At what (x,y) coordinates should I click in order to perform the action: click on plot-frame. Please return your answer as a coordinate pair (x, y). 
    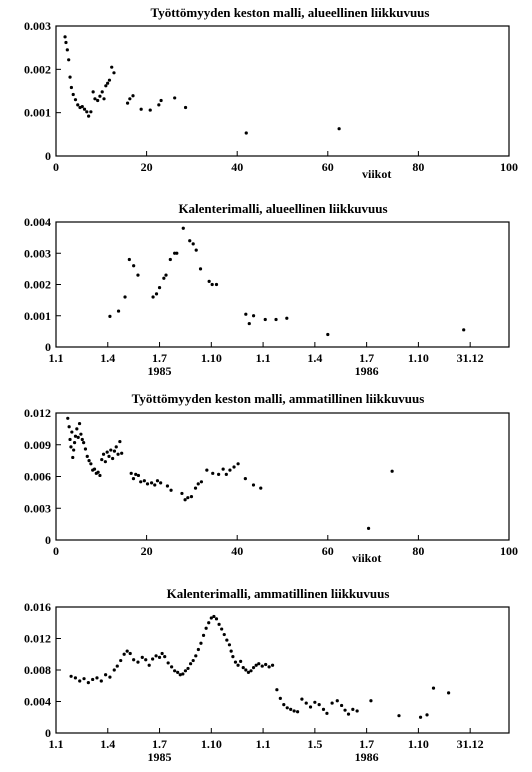
    Looking at the image, I should click on (282, 91).